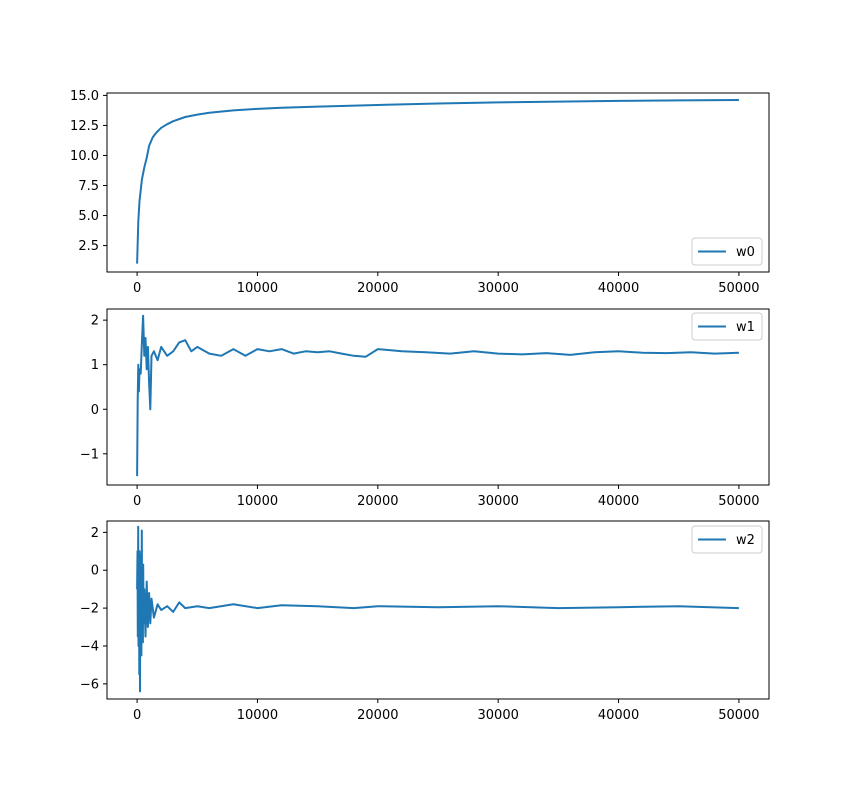 This screenshot has height=785, width=853. I want to click on series-line-w0, so click(437, 181).